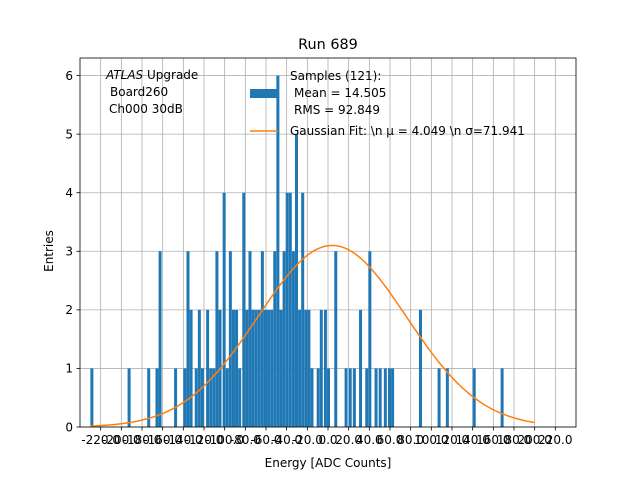 The image size is (640, 480). What do you see at coordinates (139, 92) in the screenshot?
I see `annotation-board-label: Board260` at bounding box center [139, 92].